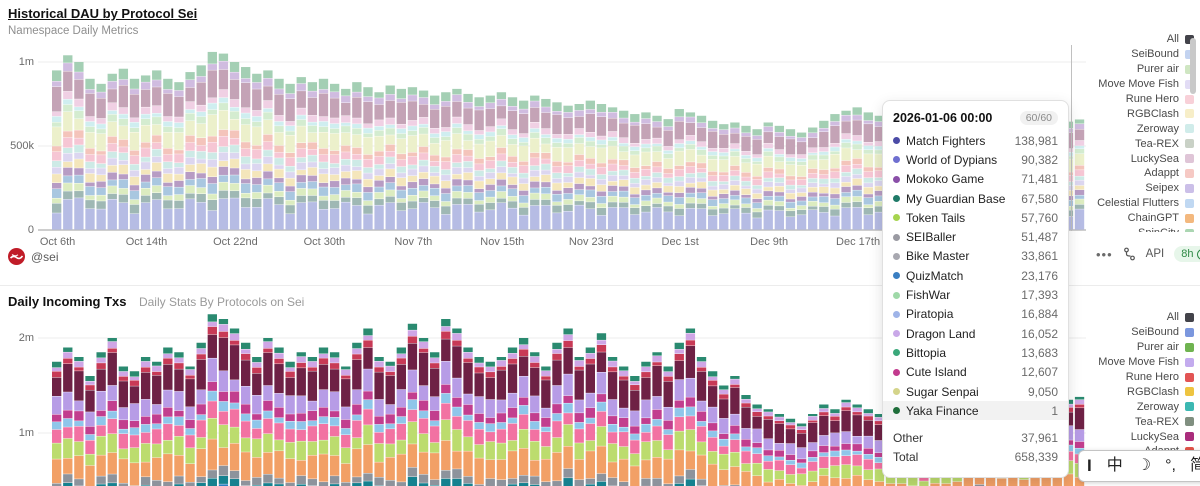  Describe the element at coordinates (1104, 254) in the screenshot. I see `more-options-button: •••` at that location.